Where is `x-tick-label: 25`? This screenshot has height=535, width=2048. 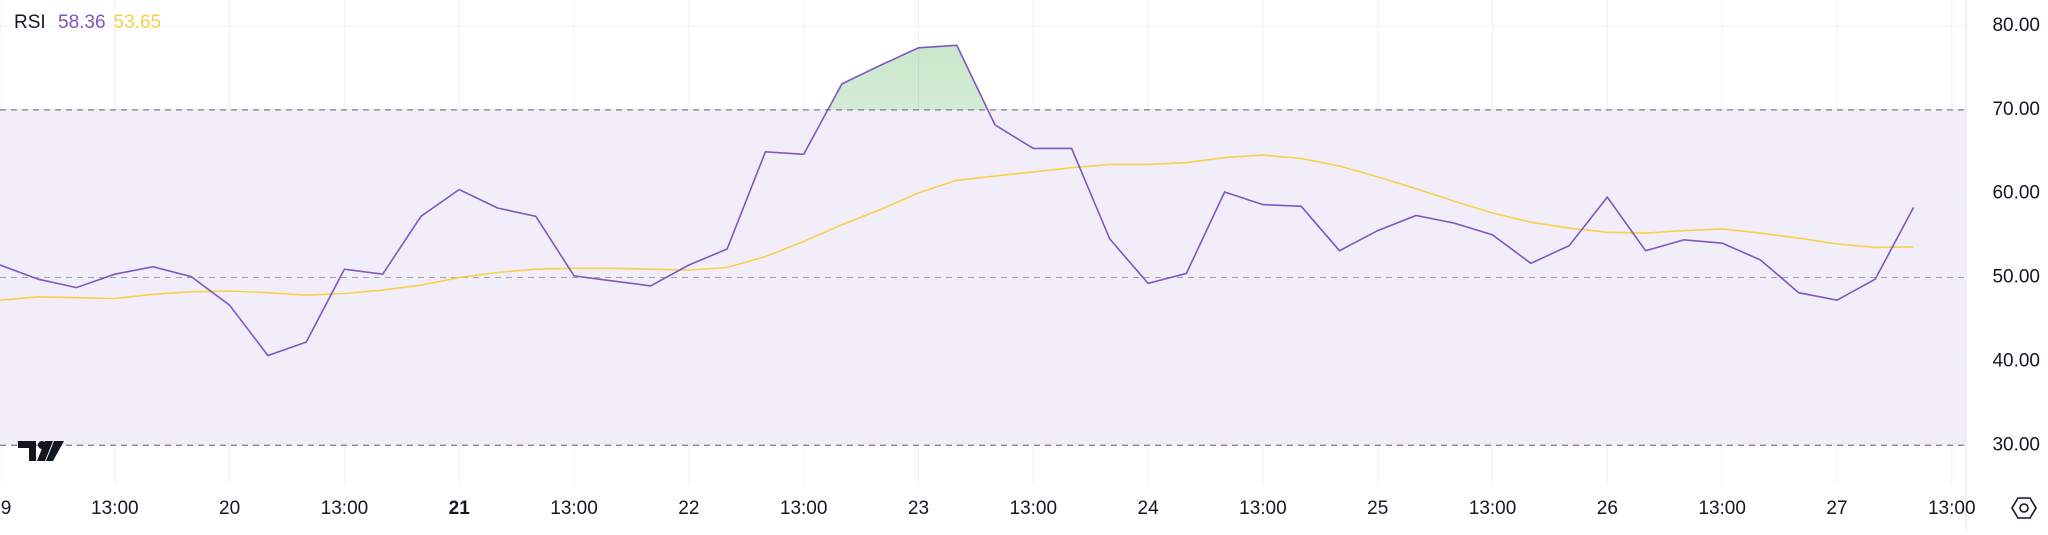
x-tick-label: 25 is located at coordinates (1377, 508).